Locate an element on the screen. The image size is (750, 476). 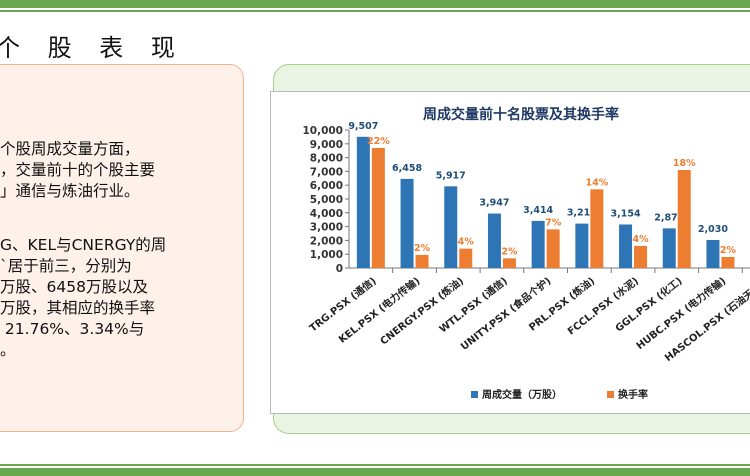
summary-paragraph-1-line-2: ，交量前十的个股主要 is located at coordinates (78, 170).